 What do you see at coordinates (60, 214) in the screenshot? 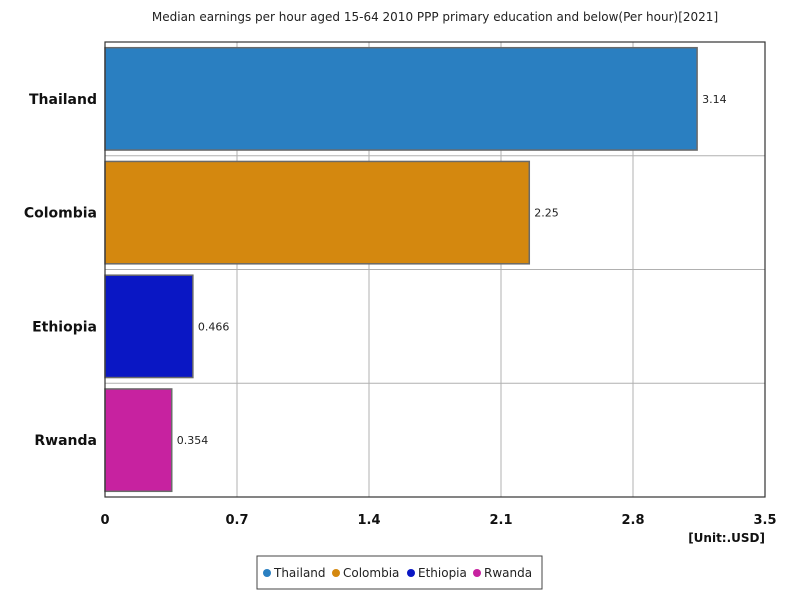
I see `category-label-colombia: Colombia` at bounding box center [60, 214].